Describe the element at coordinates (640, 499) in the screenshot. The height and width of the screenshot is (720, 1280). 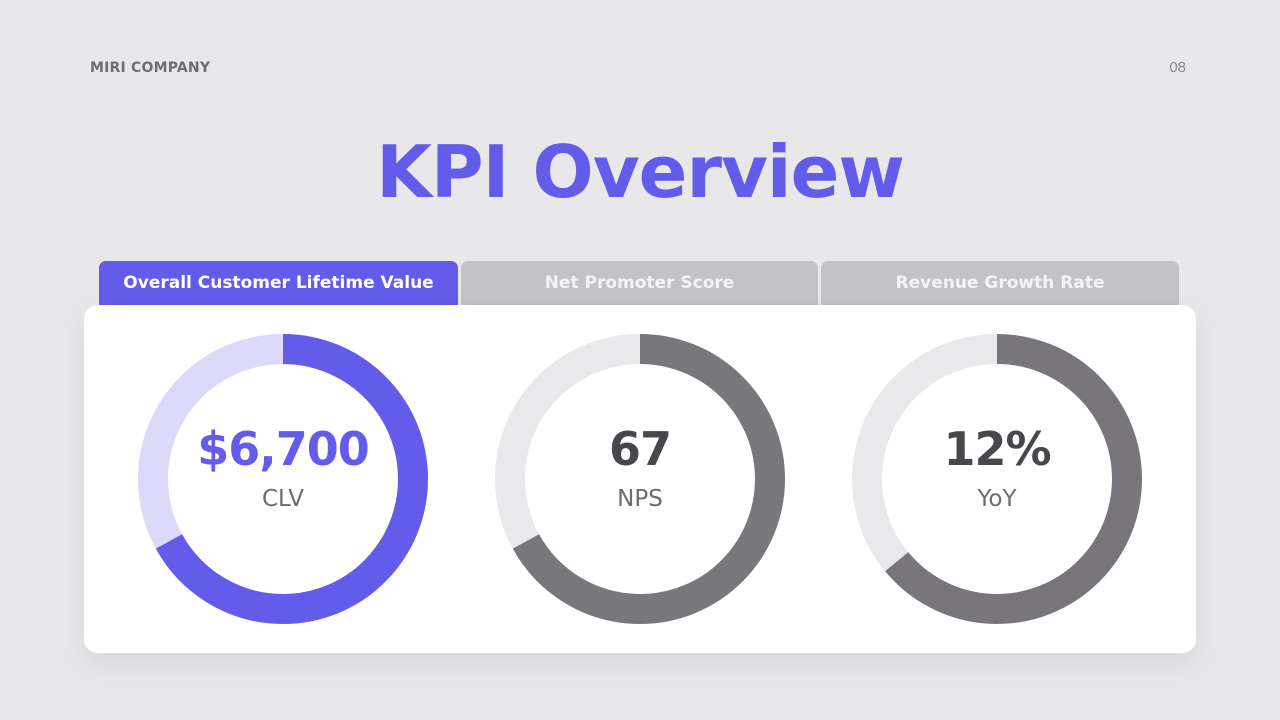
I see `kpi-label: NPS` at that location.